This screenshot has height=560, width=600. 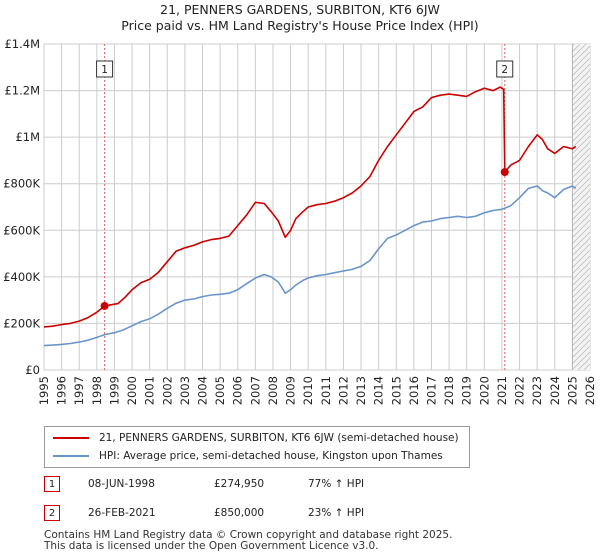 I want to click on x-tick-label: 1997, so click(x=79, y=390).